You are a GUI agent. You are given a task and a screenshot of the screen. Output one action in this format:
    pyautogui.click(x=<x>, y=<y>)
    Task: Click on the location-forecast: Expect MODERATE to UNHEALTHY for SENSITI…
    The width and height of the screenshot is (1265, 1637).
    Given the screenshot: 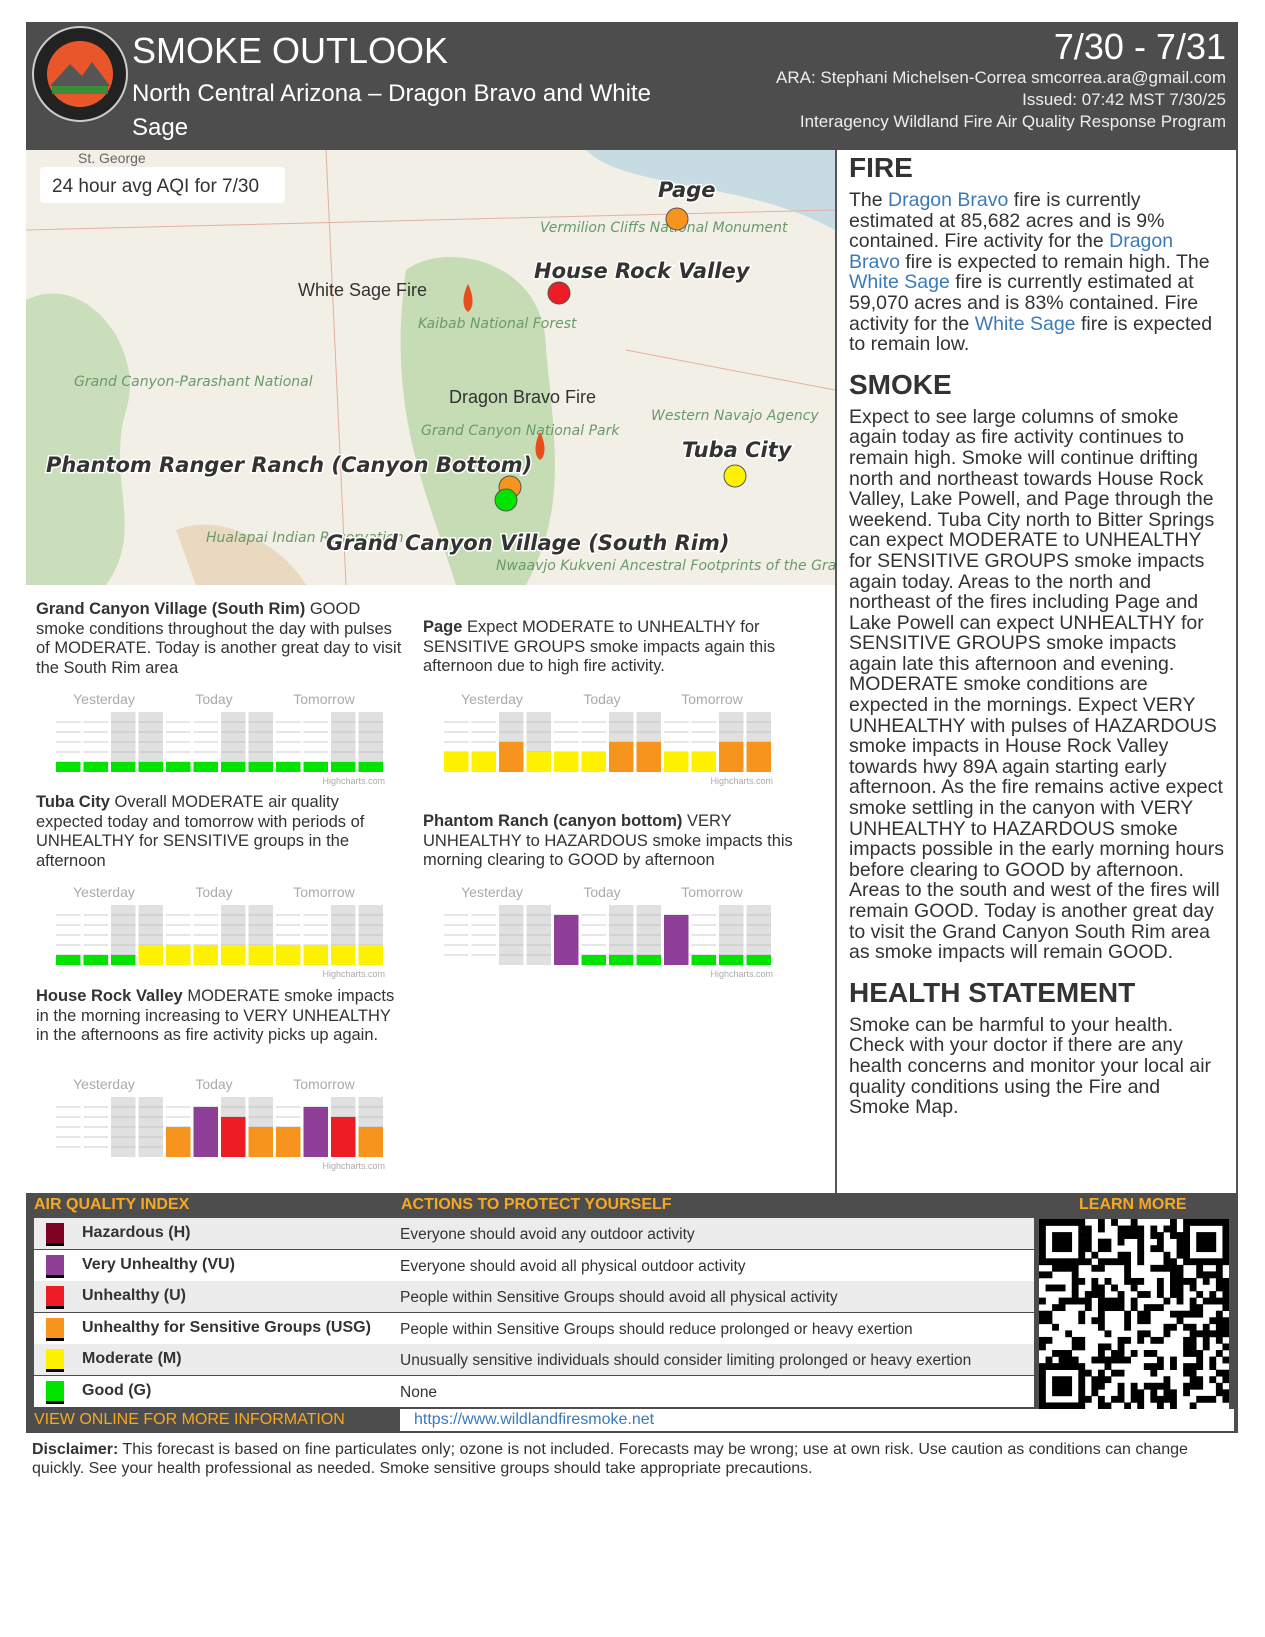 What is the action you would take?
    pyautogui.click(x=599, y=646)
    